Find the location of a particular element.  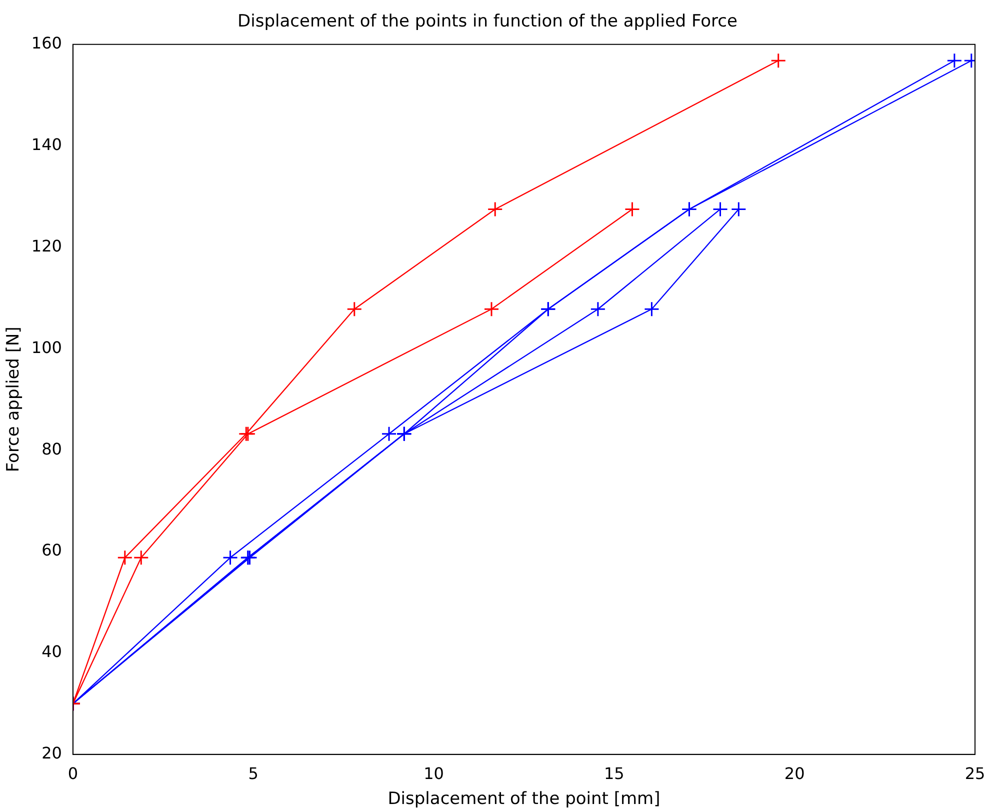

y-axis-title: Force applied [N] is located at coordinates (14, 399).